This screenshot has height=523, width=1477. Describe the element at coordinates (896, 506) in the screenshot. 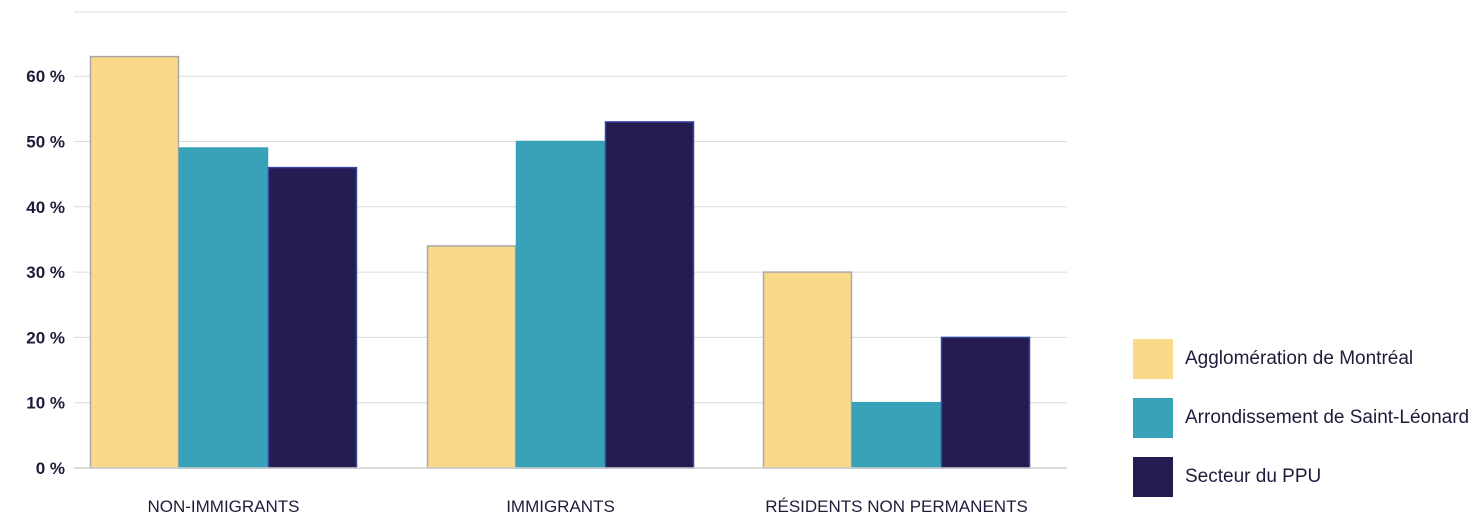

I see `x-category-label: RÉSIDENTS NON PERMANENTS` at that location.